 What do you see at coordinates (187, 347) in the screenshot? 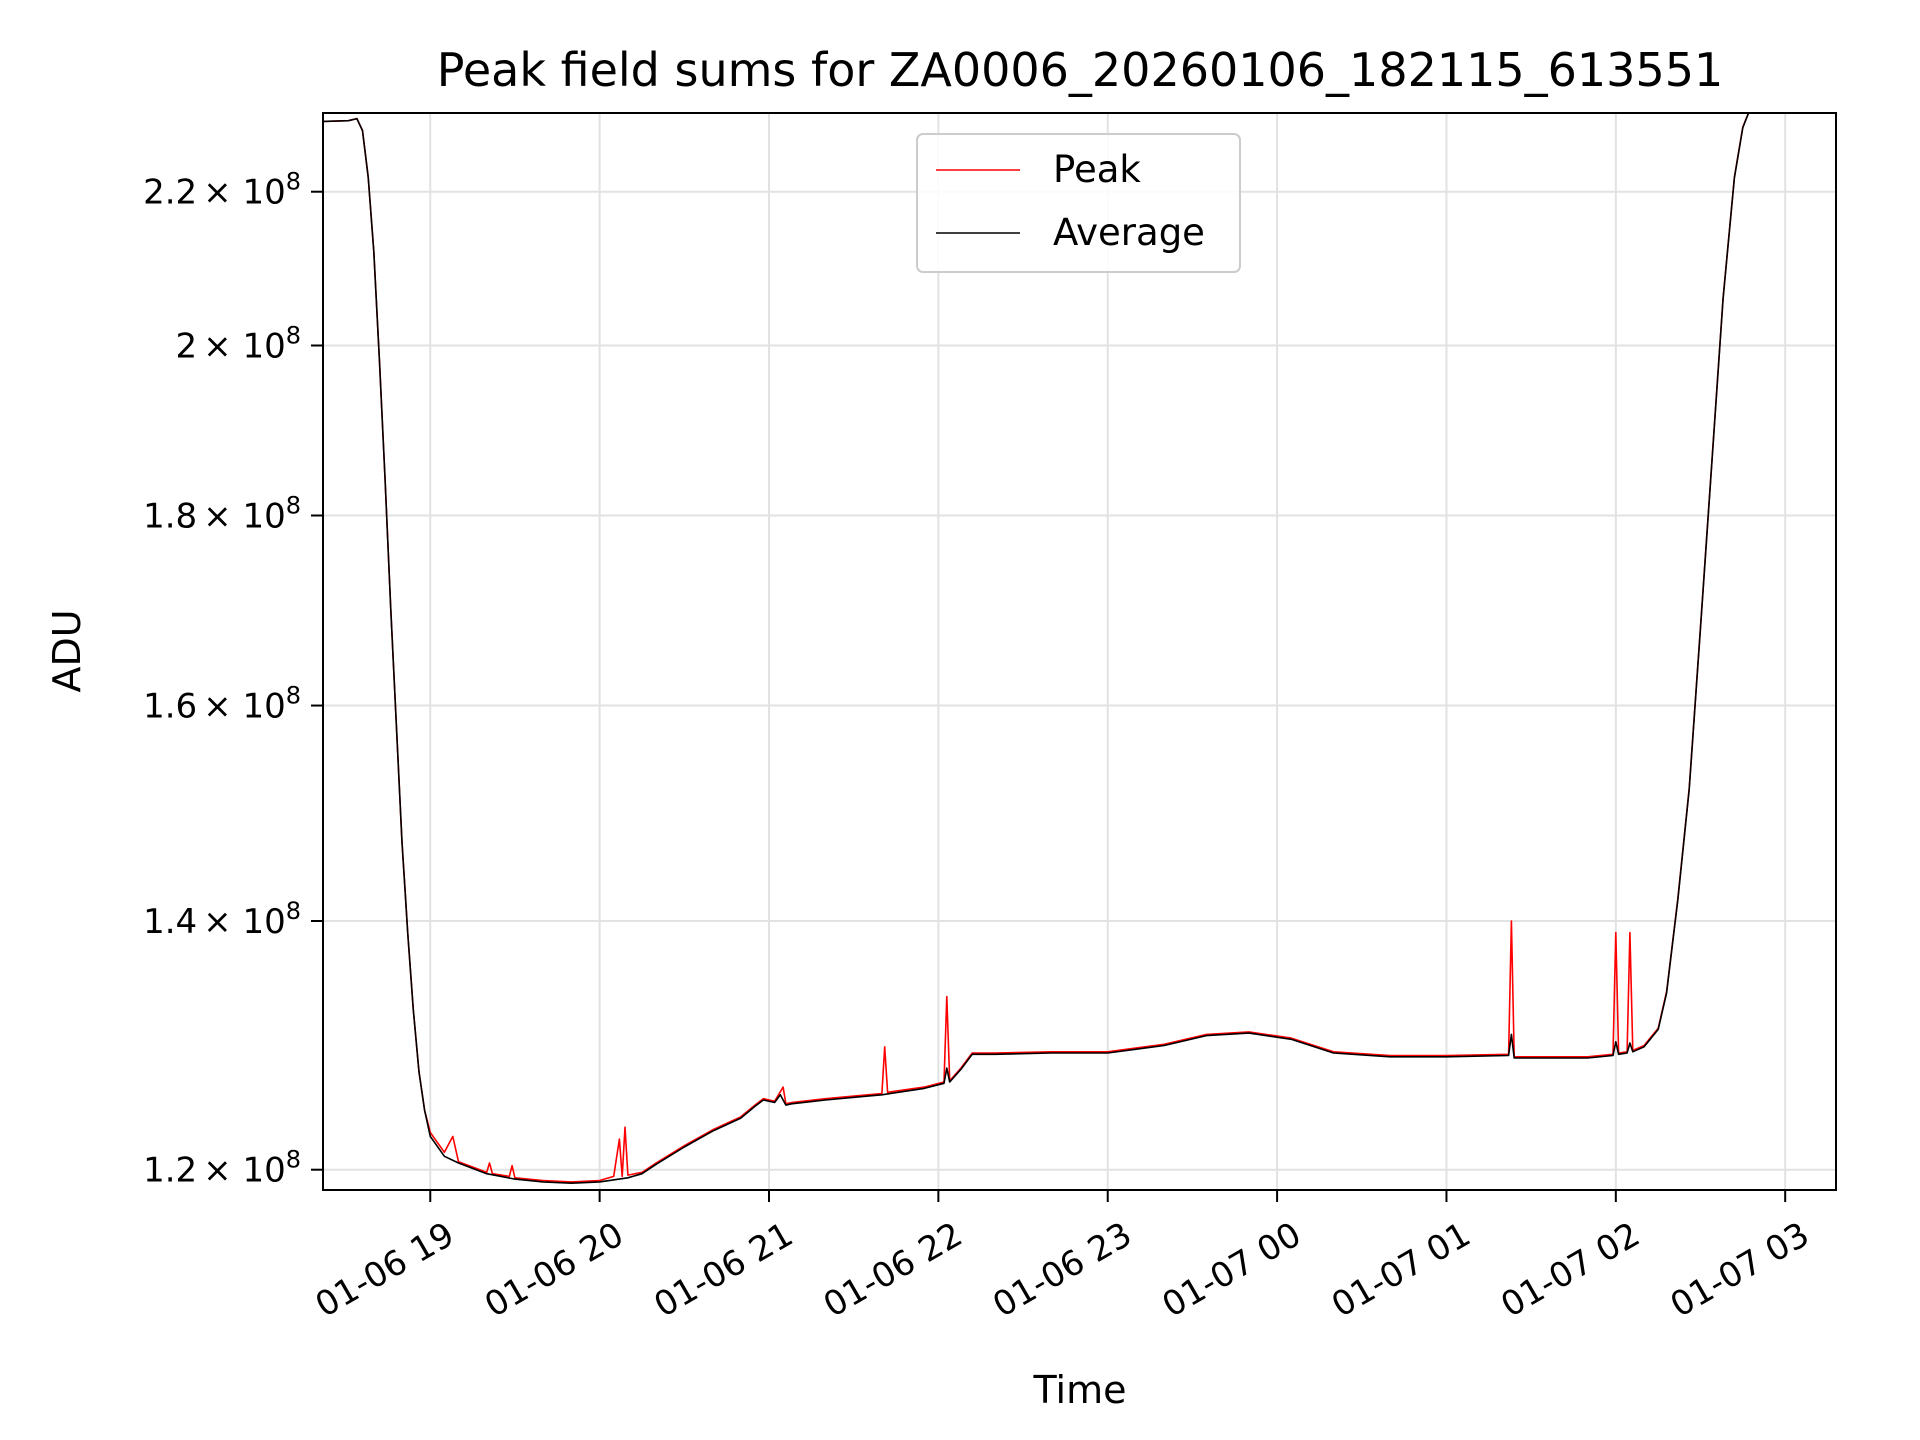
I see `y-tick-mantissa: 2` at bounding box center [187, 347].